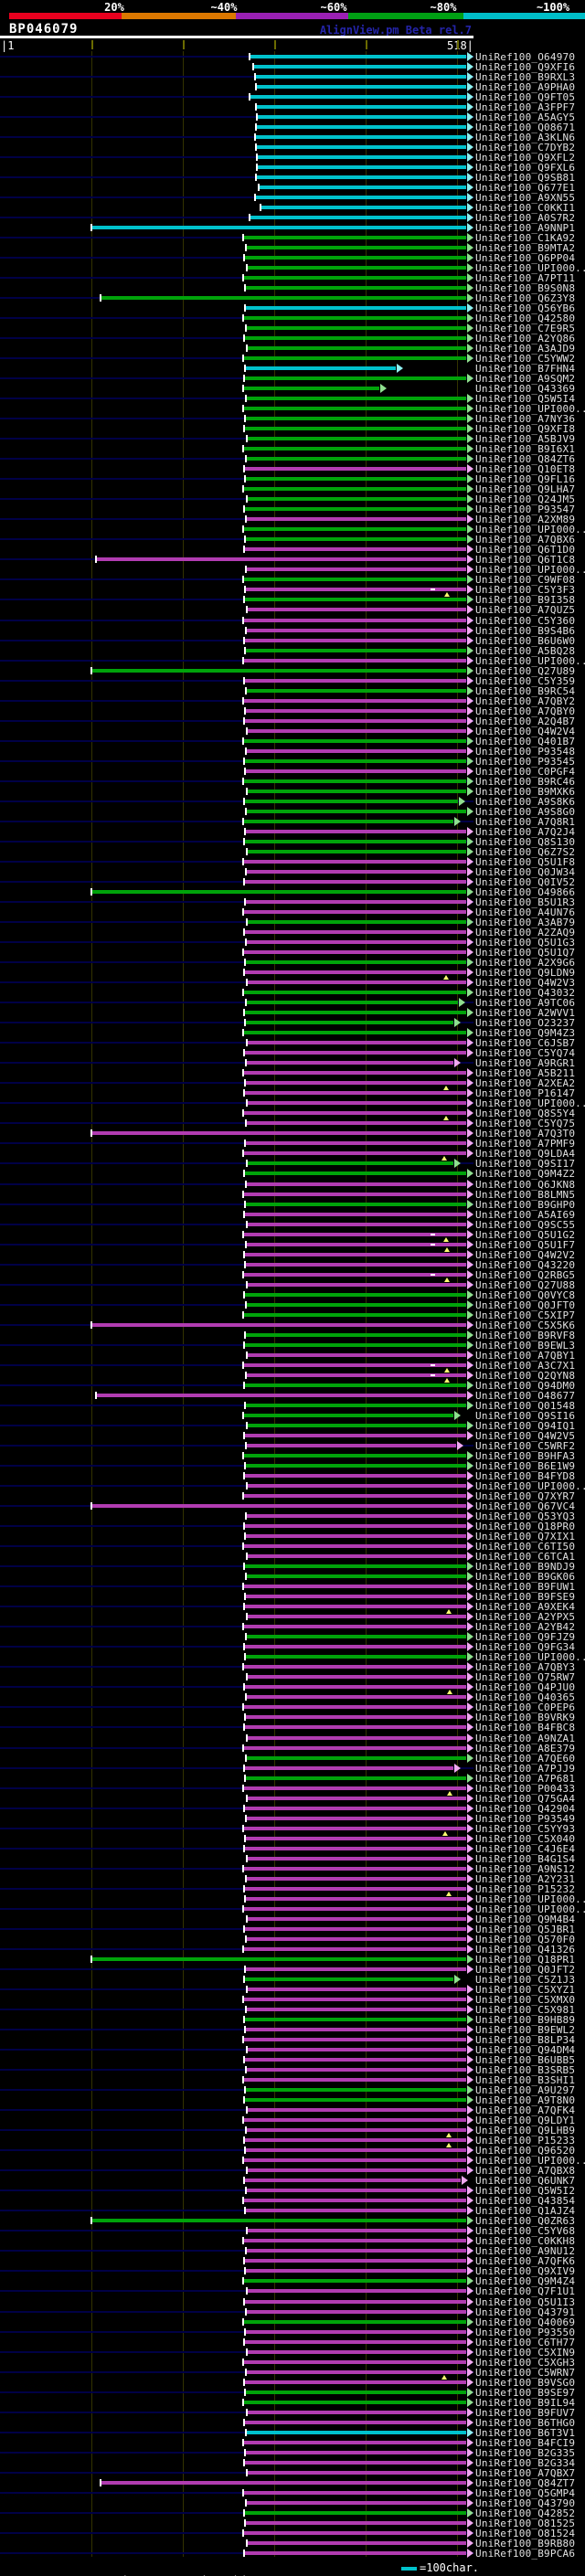 Image resolution: width=585 pixels, height=2576 pixels. I want to click on hit-row: UniRef100_Q18PR0, so click(293, 1526).